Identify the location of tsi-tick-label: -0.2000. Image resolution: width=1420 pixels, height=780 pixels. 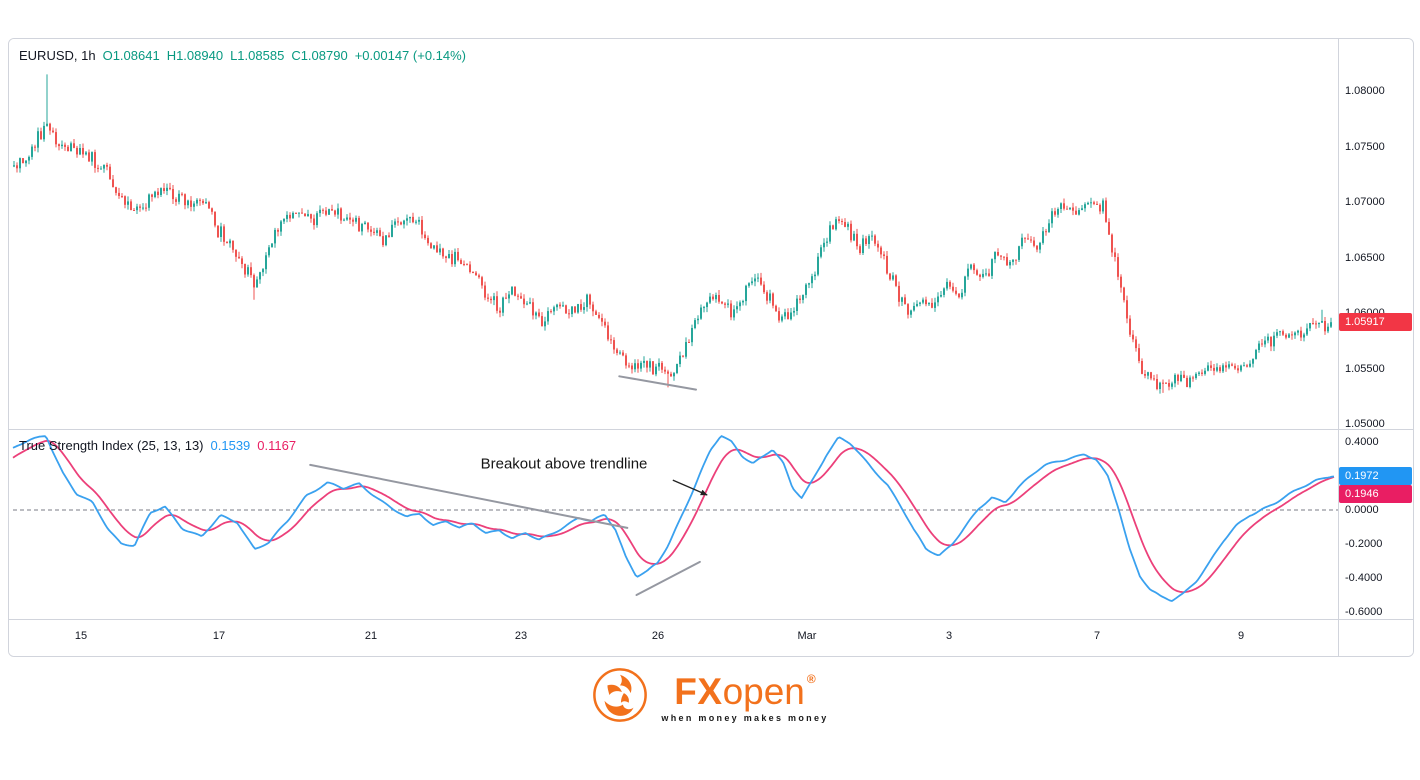
(1364, 544).